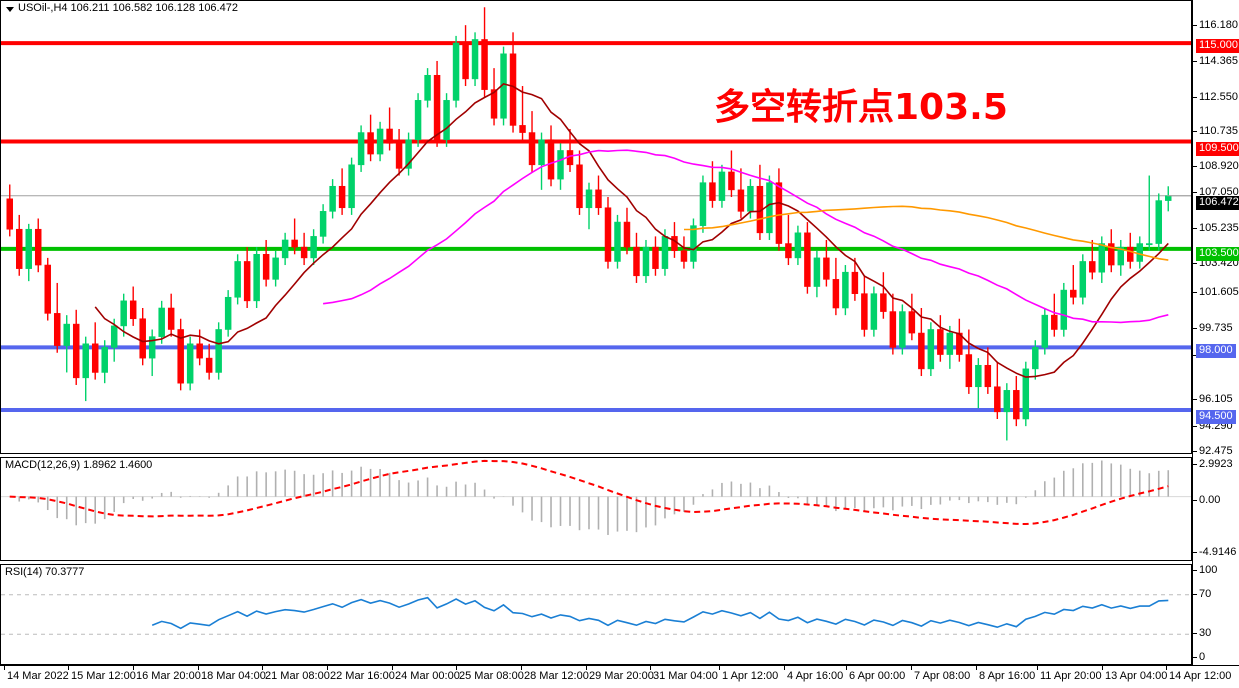  What do you see at coordinates (1216, 351) in the screenshot?
I see `price-level-98: 98.000` at bounding box center [1216, 351].